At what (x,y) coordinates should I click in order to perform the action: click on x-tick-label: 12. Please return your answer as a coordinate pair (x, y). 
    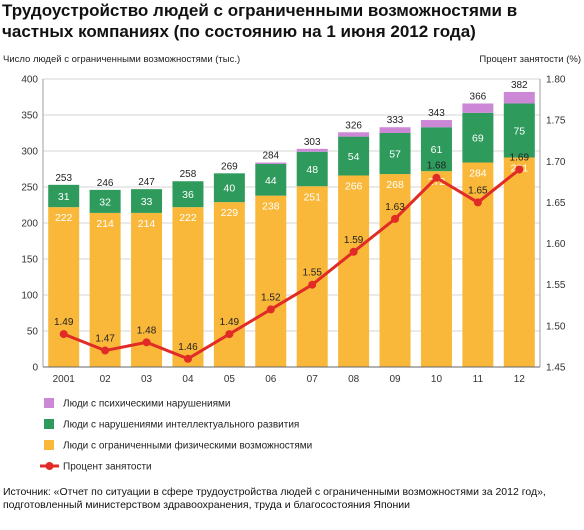
    Looking at the image, I should click on (520, 379).